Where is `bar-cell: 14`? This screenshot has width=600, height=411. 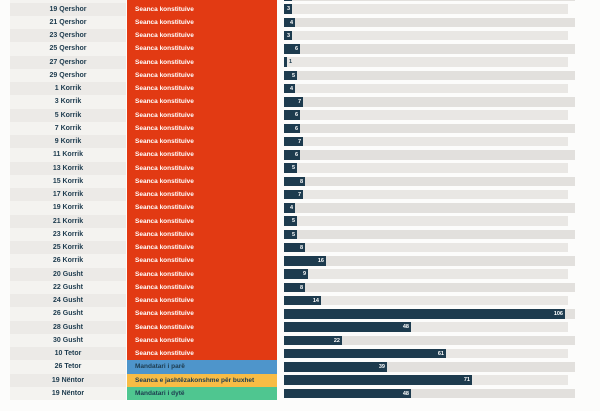 bar-cell: 14 is located at coordinates (442, 300).